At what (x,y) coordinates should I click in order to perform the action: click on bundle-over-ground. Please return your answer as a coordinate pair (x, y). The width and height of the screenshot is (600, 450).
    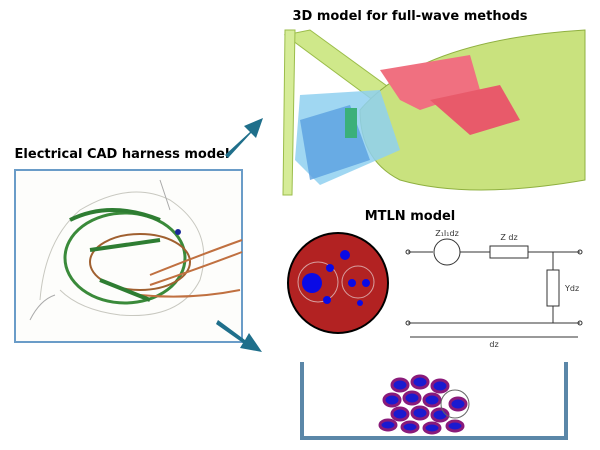
    Looking at the image, I should click on (434, 401).